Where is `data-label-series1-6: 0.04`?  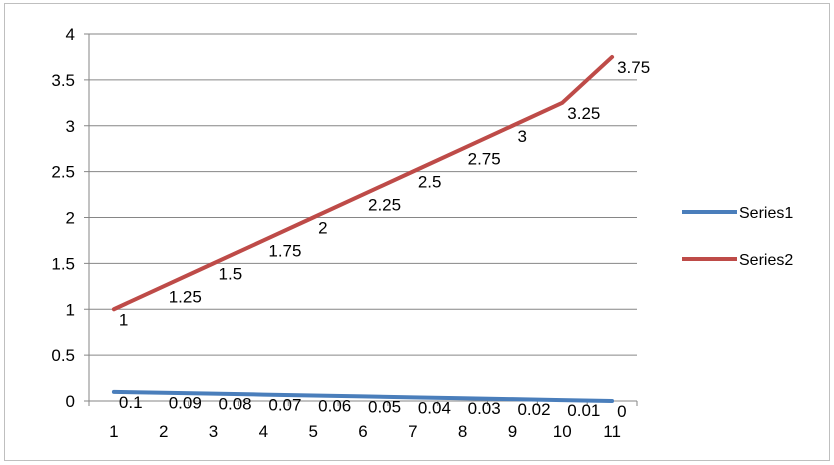
data-label-series1-6: 0.04 is located at coordinates (434, 407).